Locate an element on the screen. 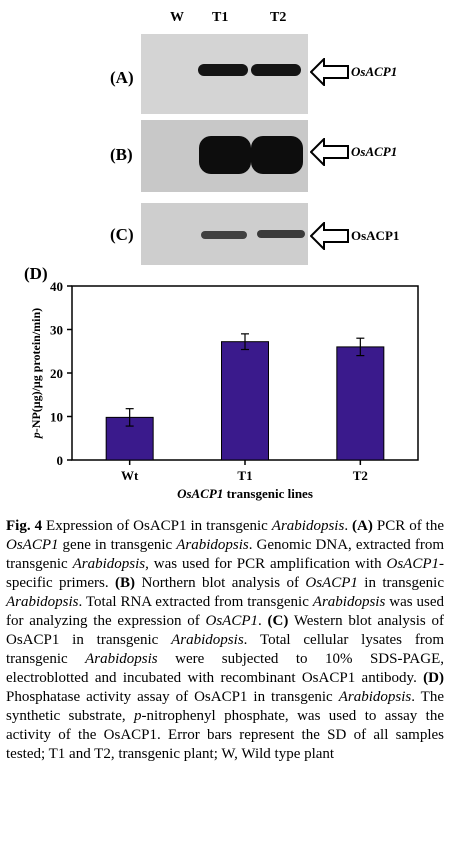  blot-image-b is located at coordinates (224, 156).